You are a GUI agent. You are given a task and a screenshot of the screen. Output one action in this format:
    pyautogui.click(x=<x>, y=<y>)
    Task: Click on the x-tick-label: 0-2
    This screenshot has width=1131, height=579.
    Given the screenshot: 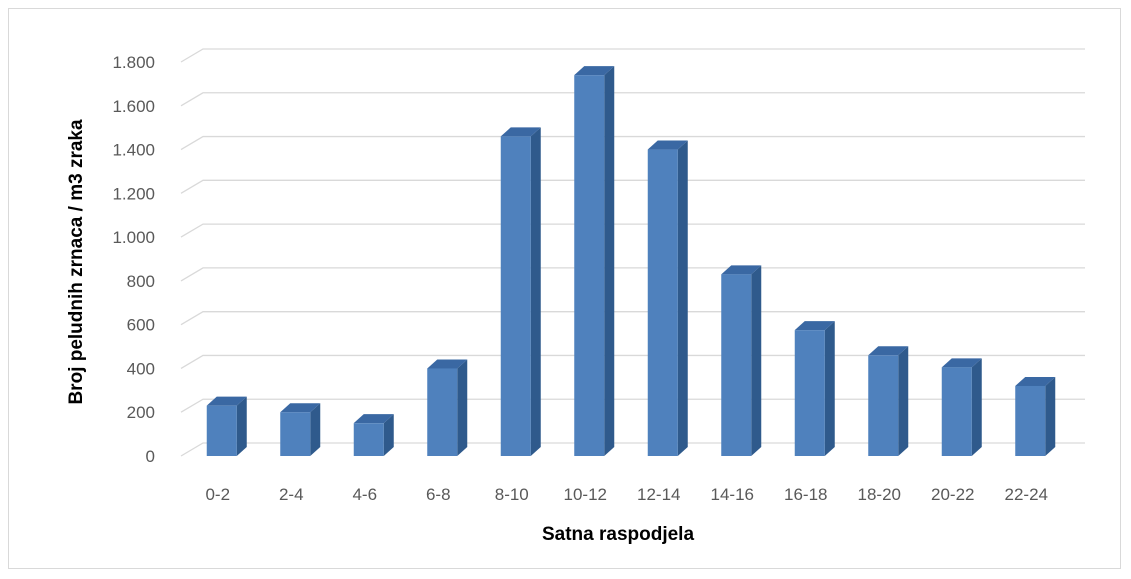 What is the action you would take?
    pyautogui.click(x=217, y=494)
    